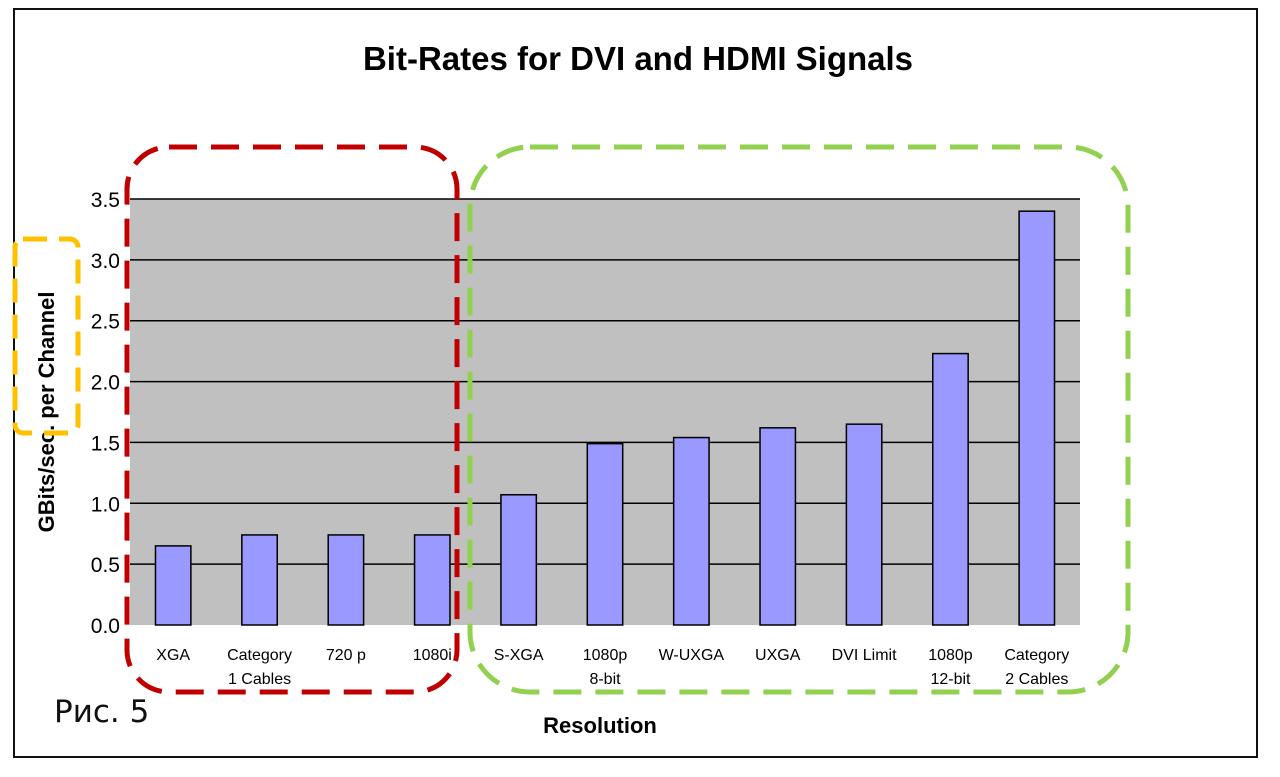  I want to click on x-tick-label: W-UXGA, so click(692, 655).